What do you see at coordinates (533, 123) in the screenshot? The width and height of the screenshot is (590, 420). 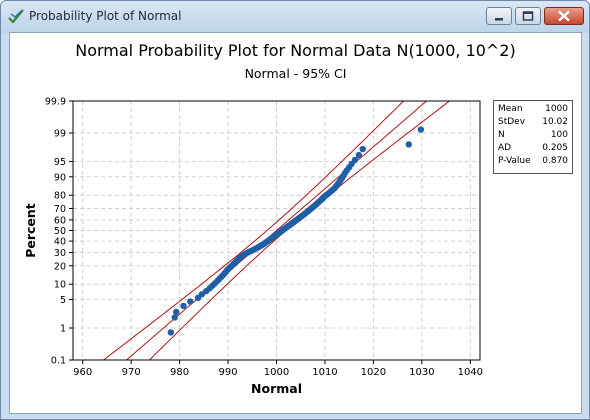 I see `stat-row-stdev: StDev 10.02` at bounding box center [533, 123].